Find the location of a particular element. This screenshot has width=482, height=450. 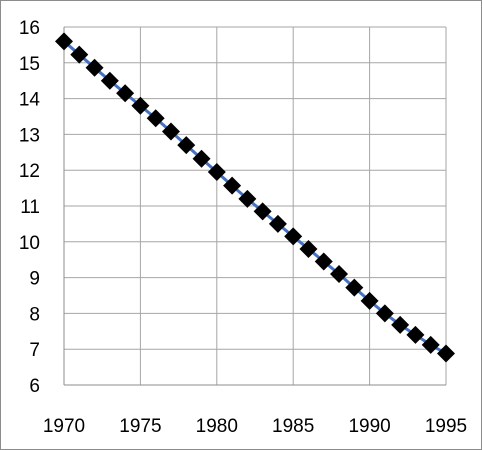

y-tick-label: 15 is located at coordinates (29, 64).